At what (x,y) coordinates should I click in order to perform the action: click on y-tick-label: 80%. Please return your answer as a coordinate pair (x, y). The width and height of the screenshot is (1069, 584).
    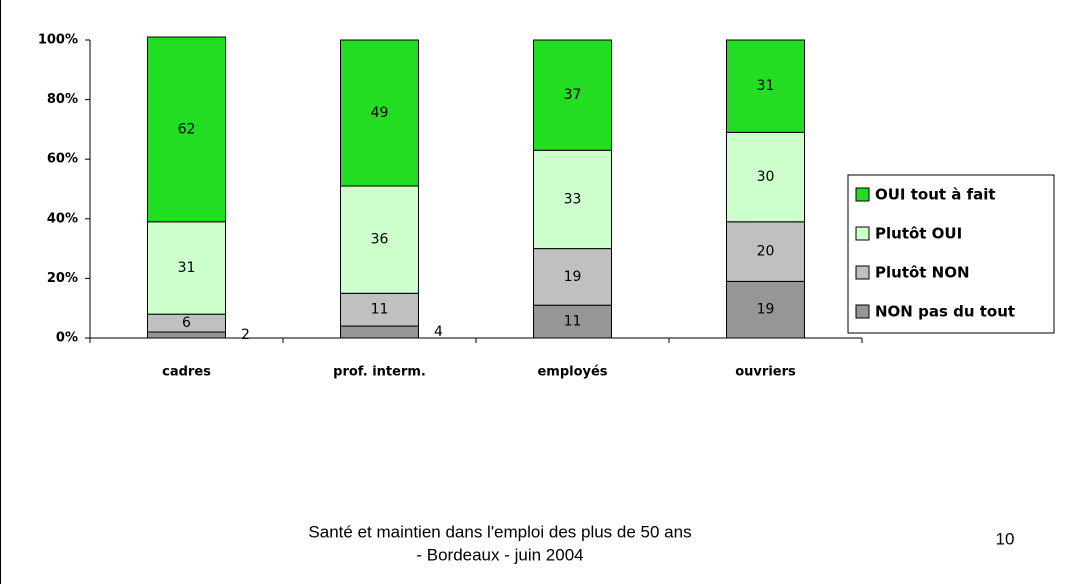
    Looking at the image, I should click on (62, 99).